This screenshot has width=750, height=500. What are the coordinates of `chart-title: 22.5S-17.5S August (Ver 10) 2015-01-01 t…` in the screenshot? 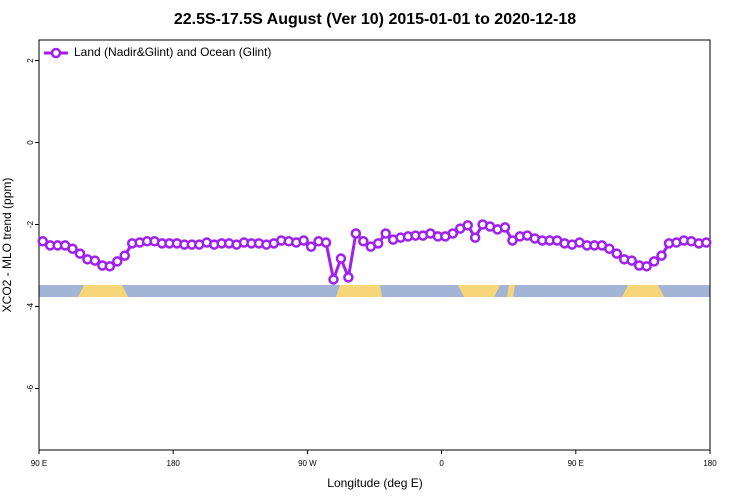 It's located at (375, 19).